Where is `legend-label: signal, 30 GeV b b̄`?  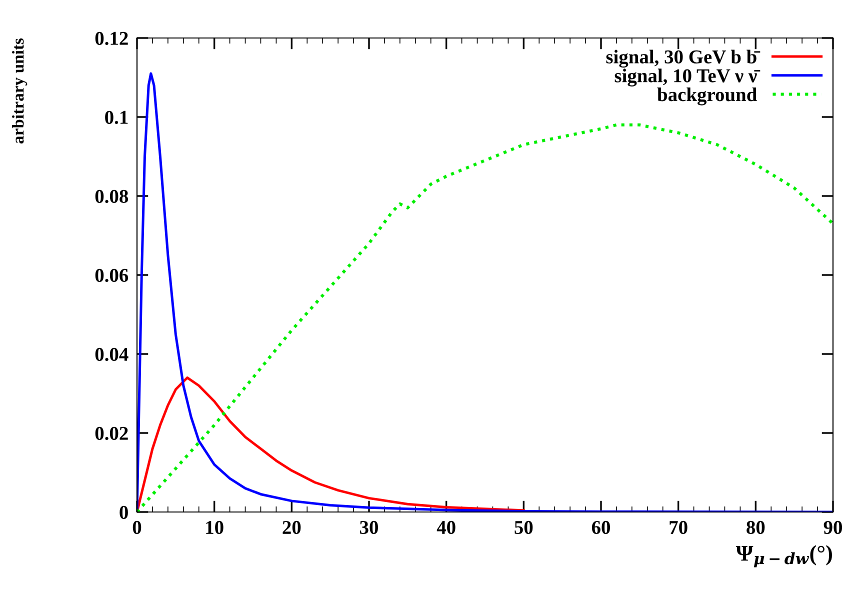 legend-label: signal, 30 GeV b b̄ is located at coordinates (683, 59).